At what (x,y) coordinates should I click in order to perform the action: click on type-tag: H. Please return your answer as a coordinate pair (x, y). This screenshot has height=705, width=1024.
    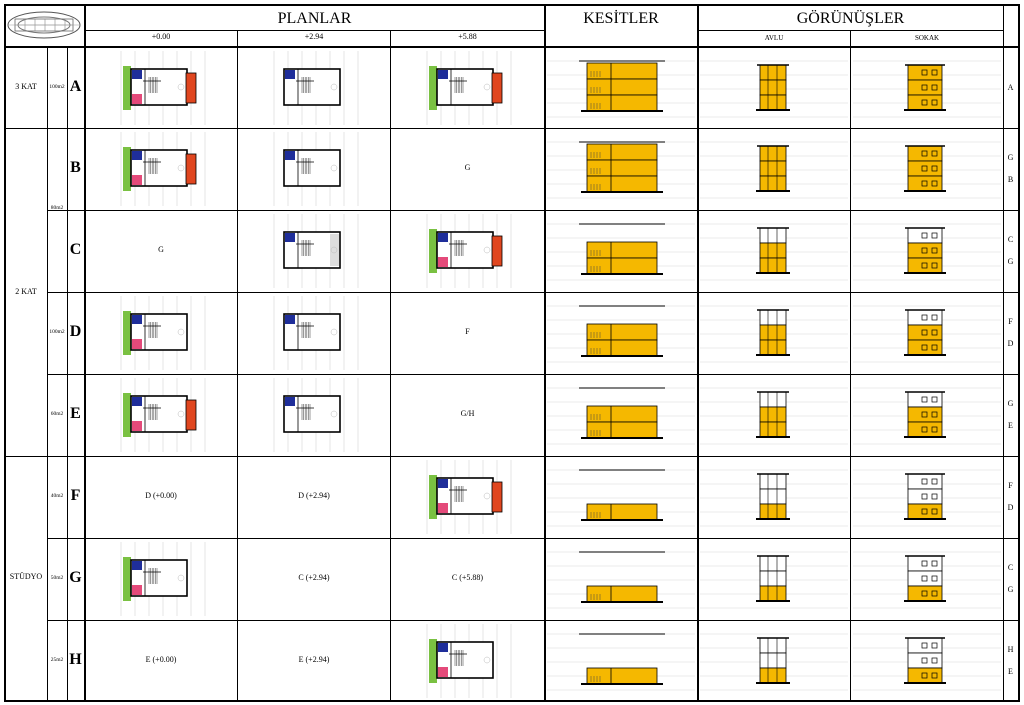
    Looking at the image, I should click on (1010, 649).